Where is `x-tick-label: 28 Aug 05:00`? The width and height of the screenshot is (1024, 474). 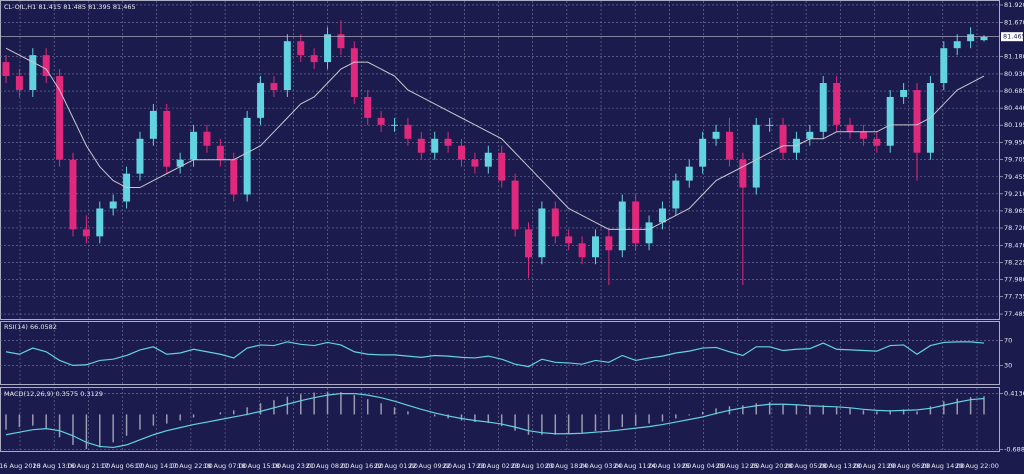 x-tick-label: 28 Aug 05:00 is located at coordinates (806, 466).